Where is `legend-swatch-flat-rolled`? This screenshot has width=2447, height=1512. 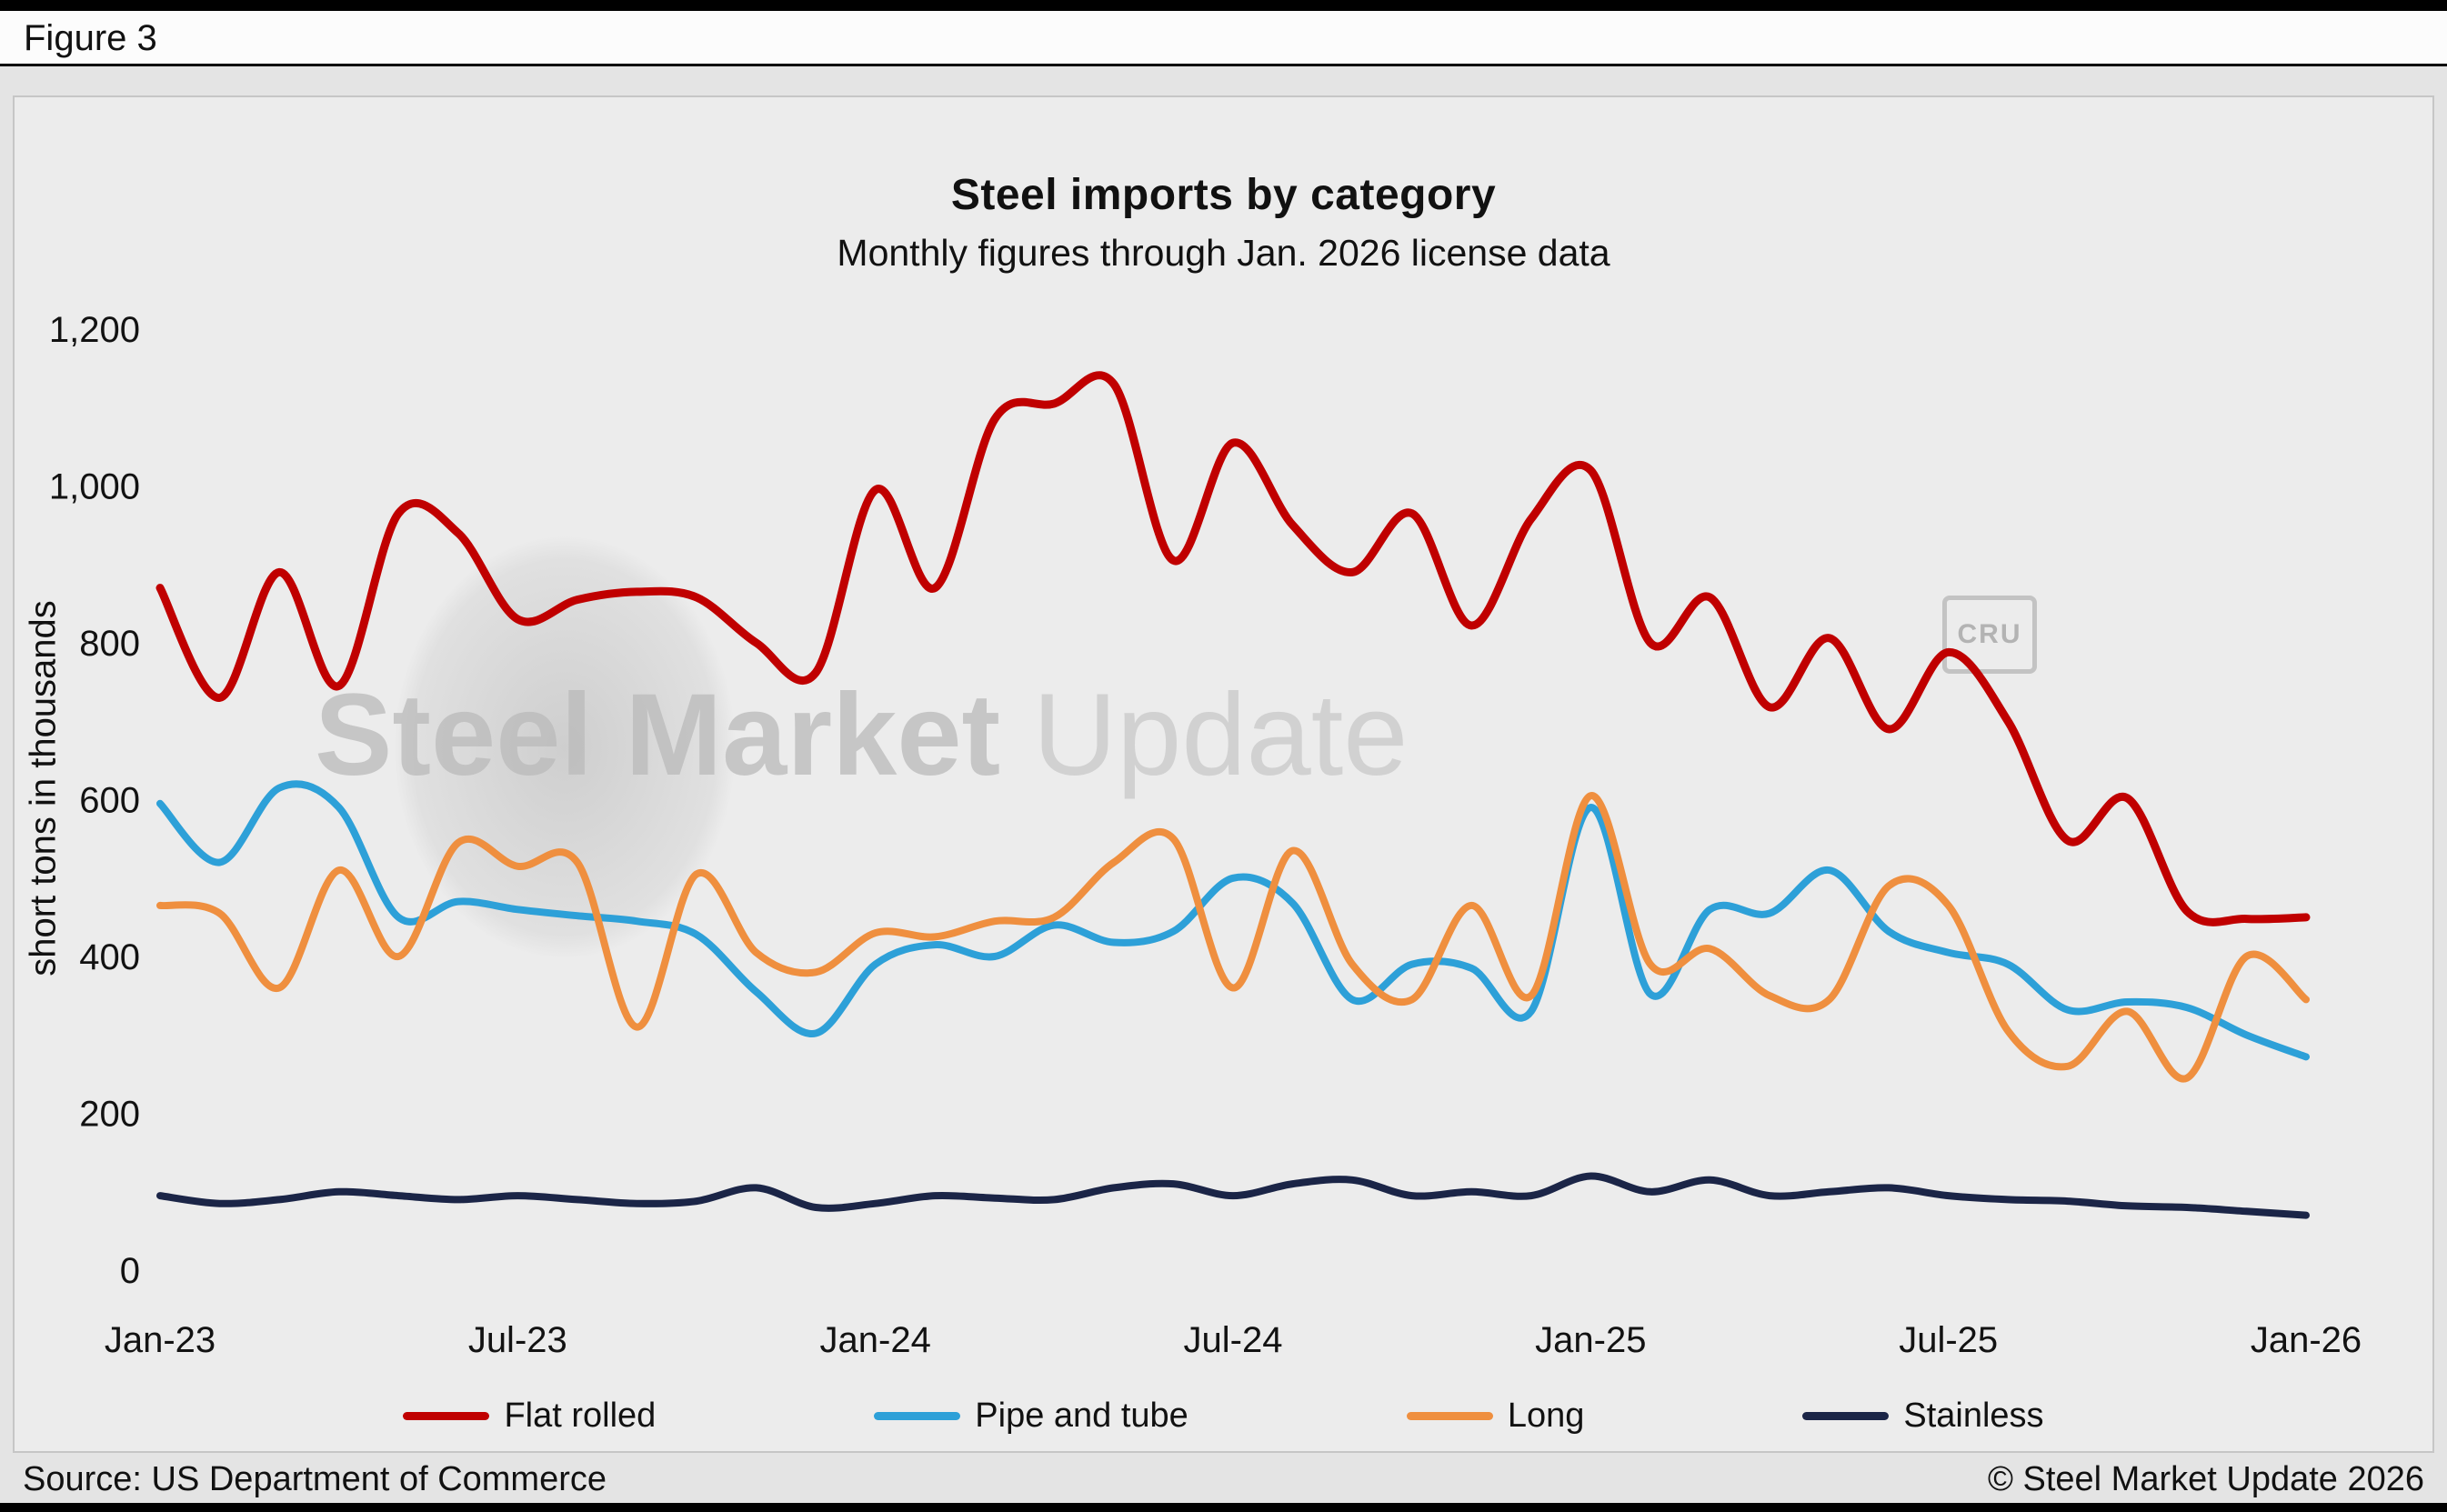 legend-swatch-flat-rolled is located at coordinates (446, 1415).